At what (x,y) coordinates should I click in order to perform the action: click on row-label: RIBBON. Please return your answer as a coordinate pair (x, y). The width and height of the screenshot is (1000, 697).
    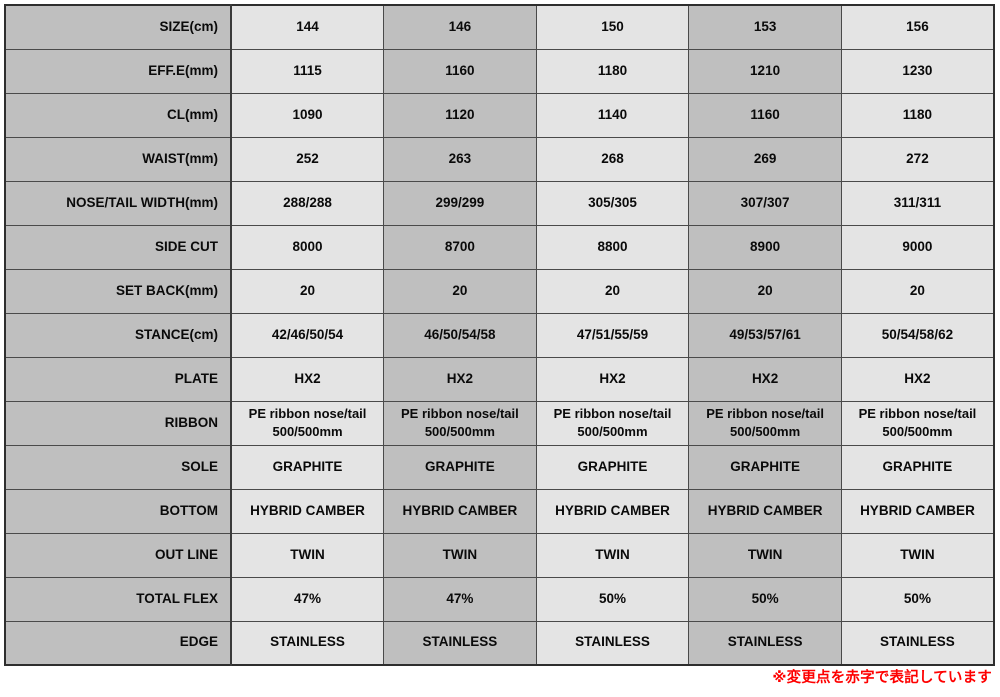
    Looking at the image, I should click on (118, 423).